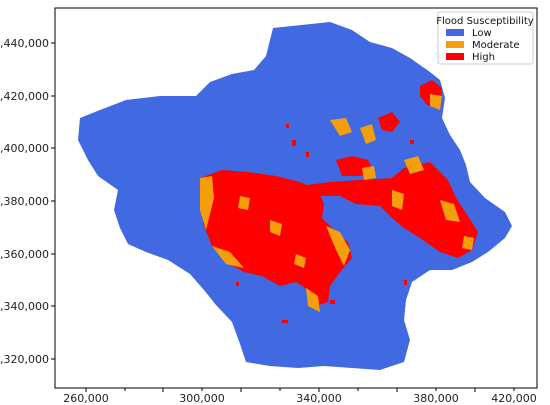  I want to click on legend-swatch-low, so click(455, 32).